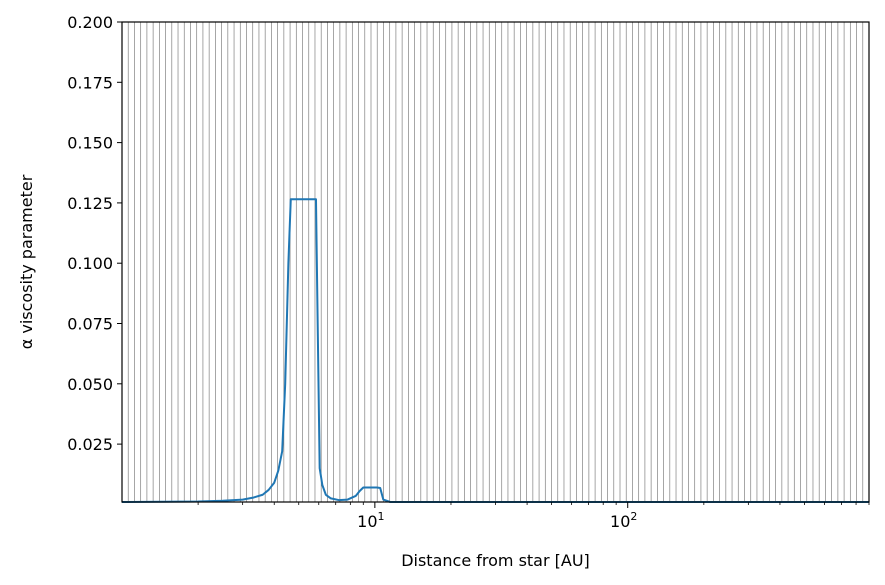 The height and width of the screenshot is (585, 885). What do you see at coordinates (90, 263) in the screenshot?
I see `y-tick-label: 0.100` at bounding box center [90, 263].